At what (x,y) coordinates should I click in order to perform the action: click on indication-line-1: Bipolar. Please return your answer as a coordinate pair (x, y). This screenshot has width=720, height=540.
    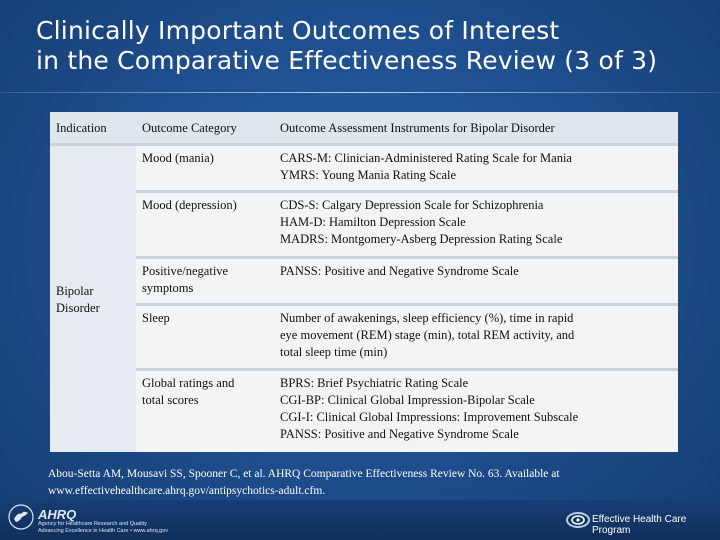
    Looking at the image, I should click on (75, 290).